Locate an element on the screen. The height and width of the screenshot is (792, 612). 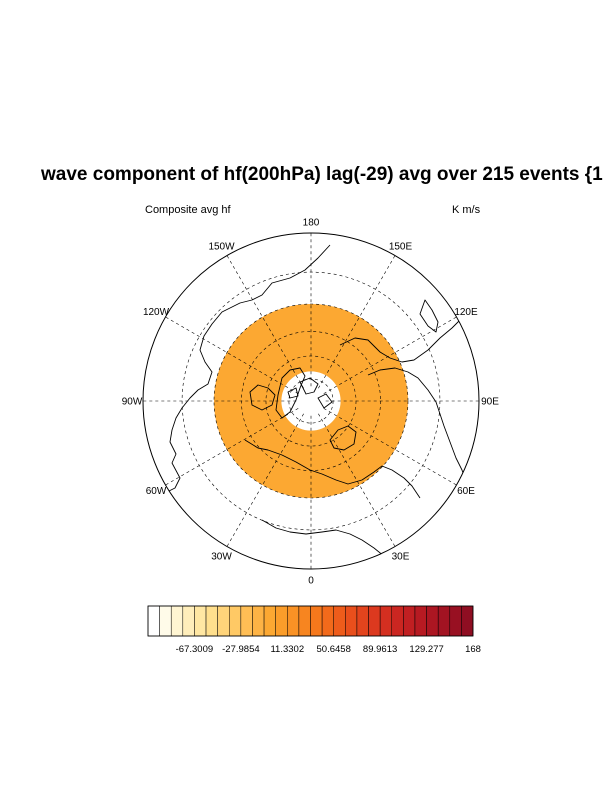
longitude-label: 120W is located at coordinates (156, 312).